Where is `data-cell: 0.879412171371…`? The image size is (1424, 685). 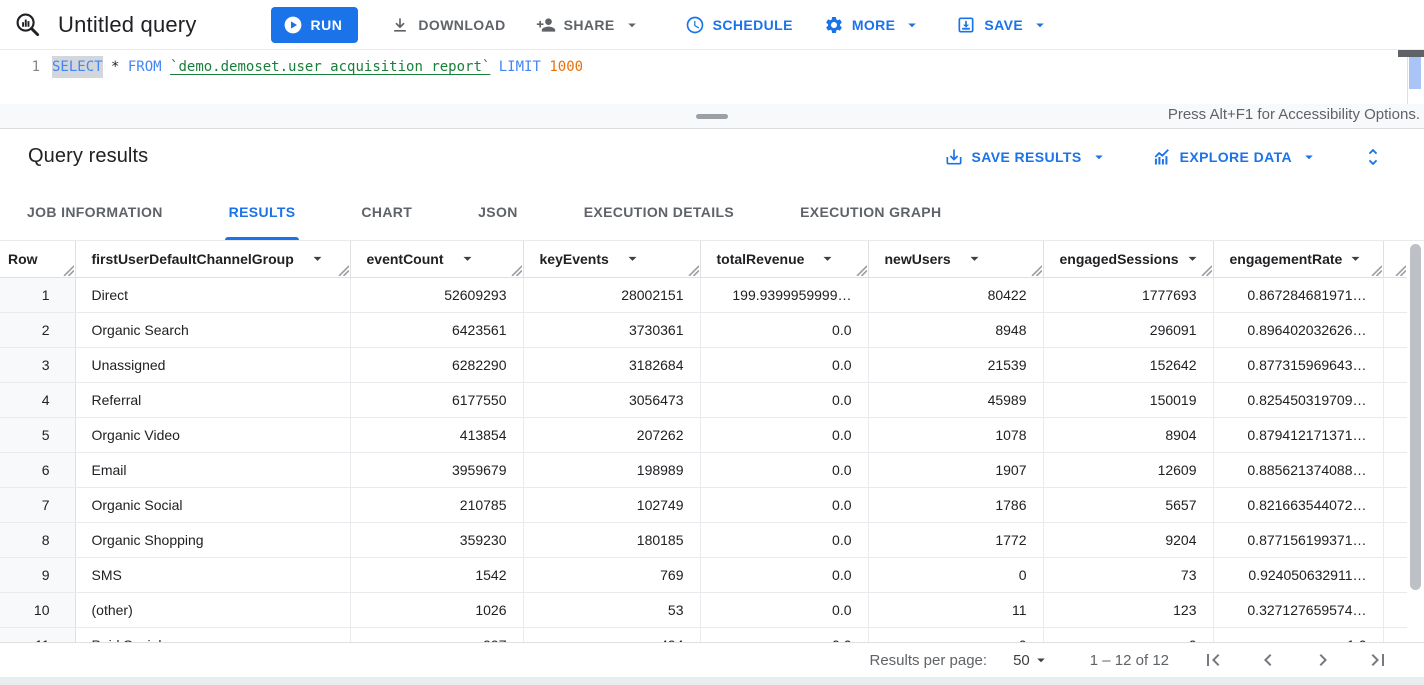 data-cell: 0.879412171371… is located at coordinates (1298, 435).